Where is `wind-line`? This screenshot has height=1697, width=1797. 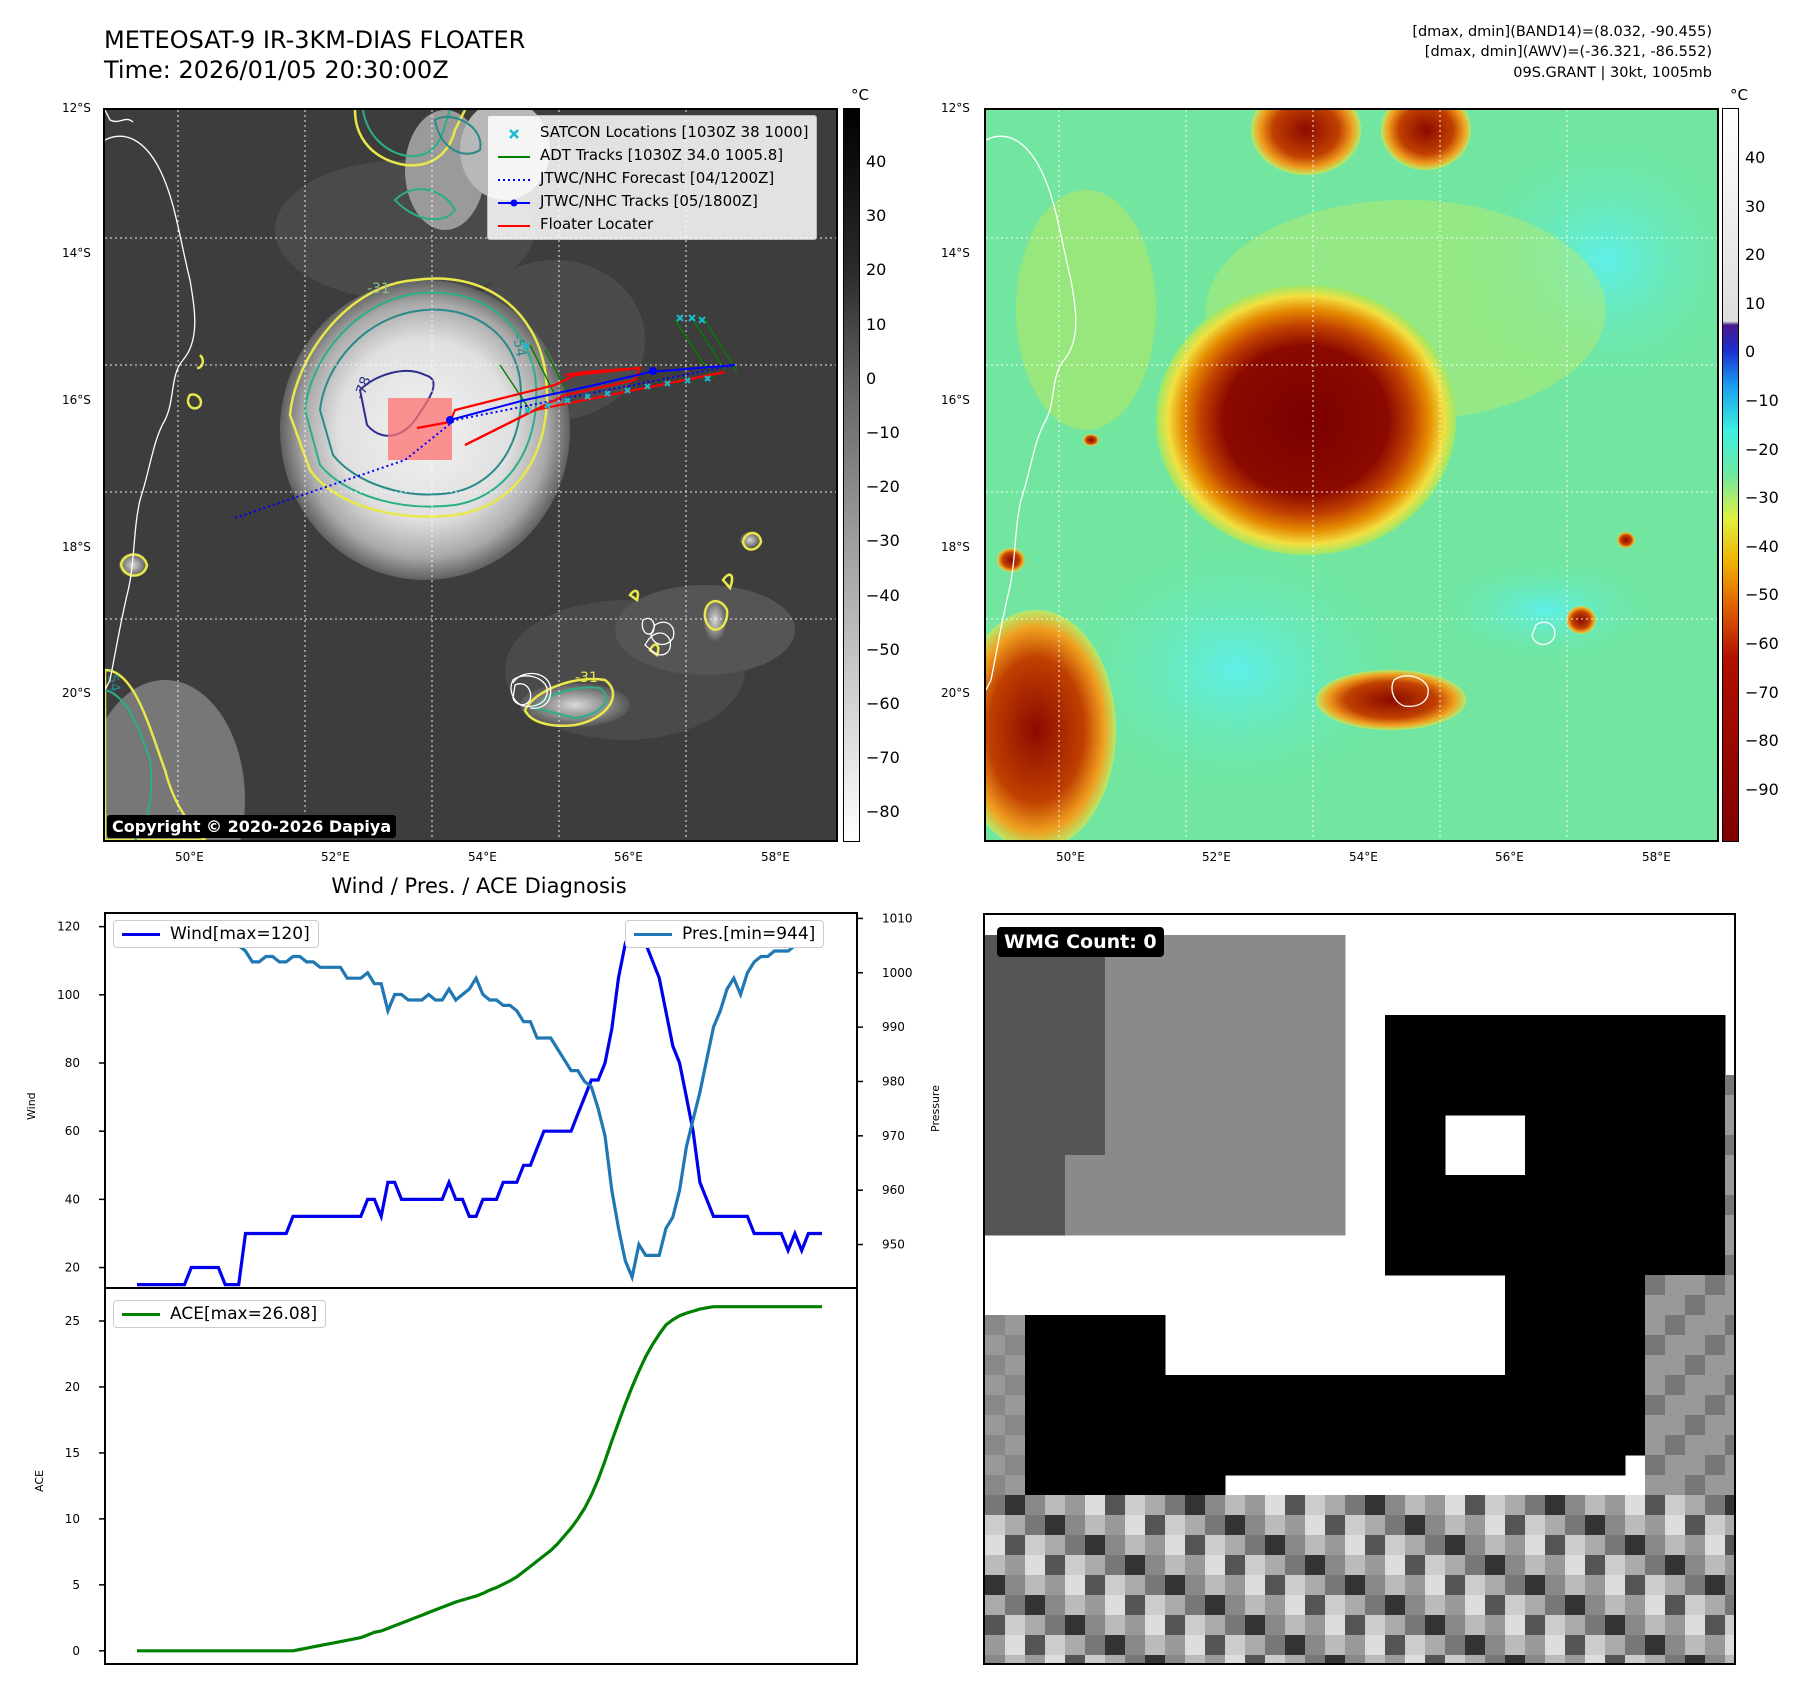
wind-line is located at coordinates (479, 1105).